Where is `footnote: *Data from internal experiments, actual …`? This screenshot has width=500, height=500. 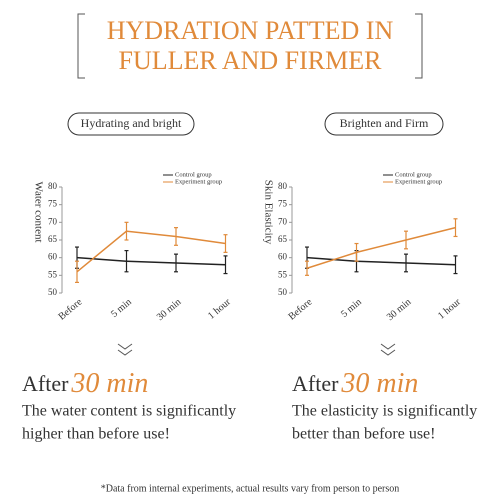 footnote: *Data from internal experiments, actual … is located at coordinates (250, 488).